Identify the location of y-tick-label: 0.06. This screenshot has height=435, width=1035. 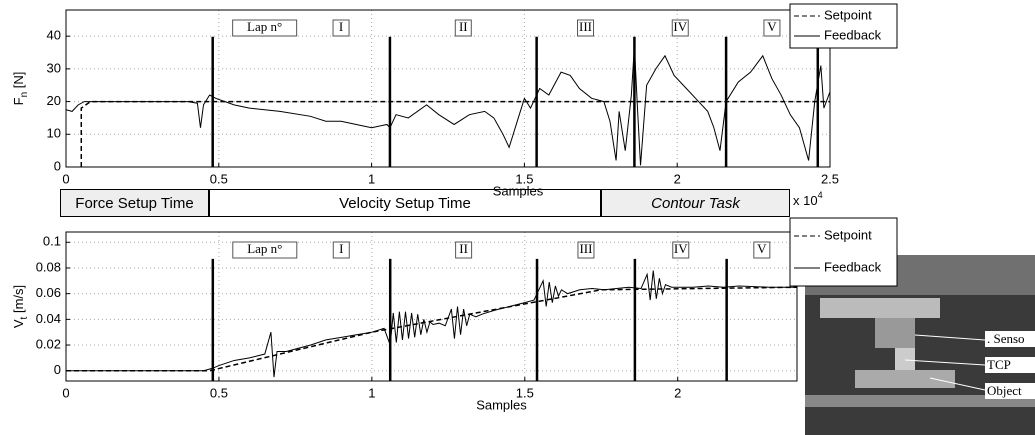
(48, 292).